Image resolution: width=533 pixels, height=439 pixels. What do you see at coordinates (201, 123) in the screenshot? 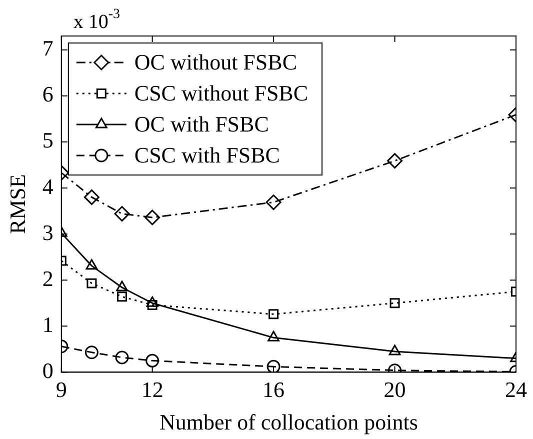
I see `legend-label: OC with FSBC` at bounding box center [201, 123].